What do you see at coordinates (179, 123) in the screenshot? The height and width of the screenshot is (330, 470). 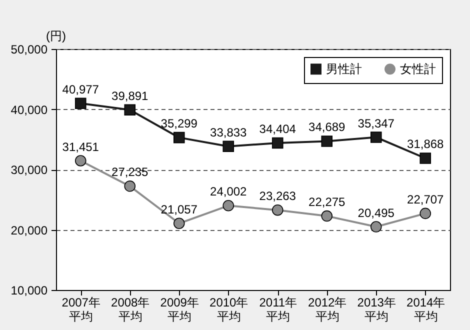 I see `data-label: 35,299` at bounding box center [179, 123].